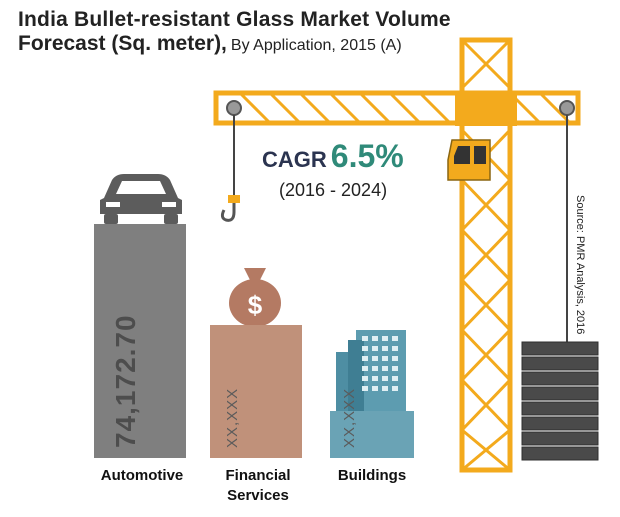  Describe the element at coordinates (580, 265) in the screenshot. I see `source-note: Source: PMR Analysis, 2016` at that location.